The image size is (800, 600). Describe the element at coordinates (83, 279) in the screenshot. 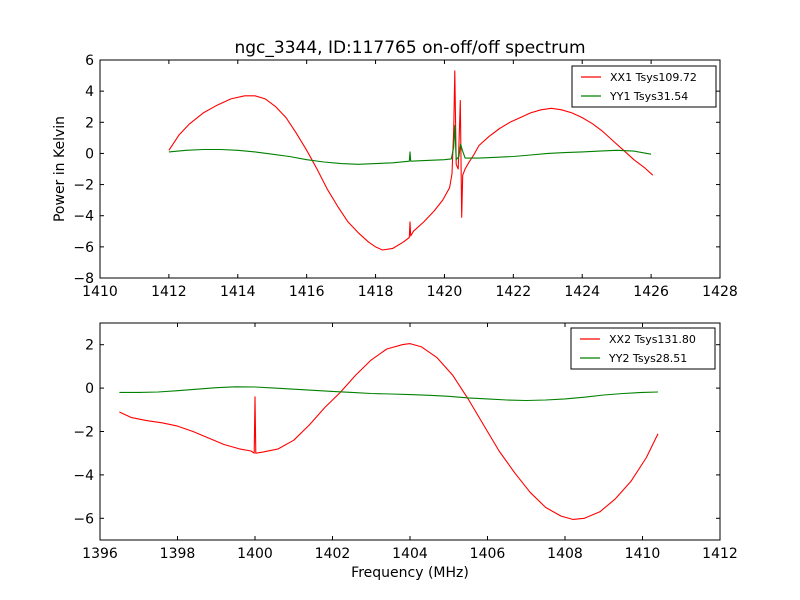

I see `y-tick-label: −8` at that location.